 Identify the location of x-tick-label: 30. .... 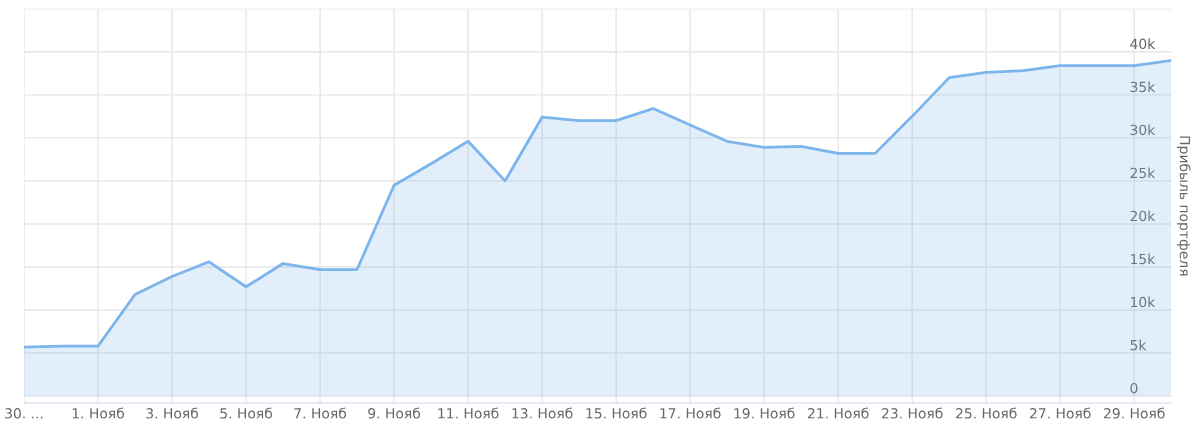
(24, 413).